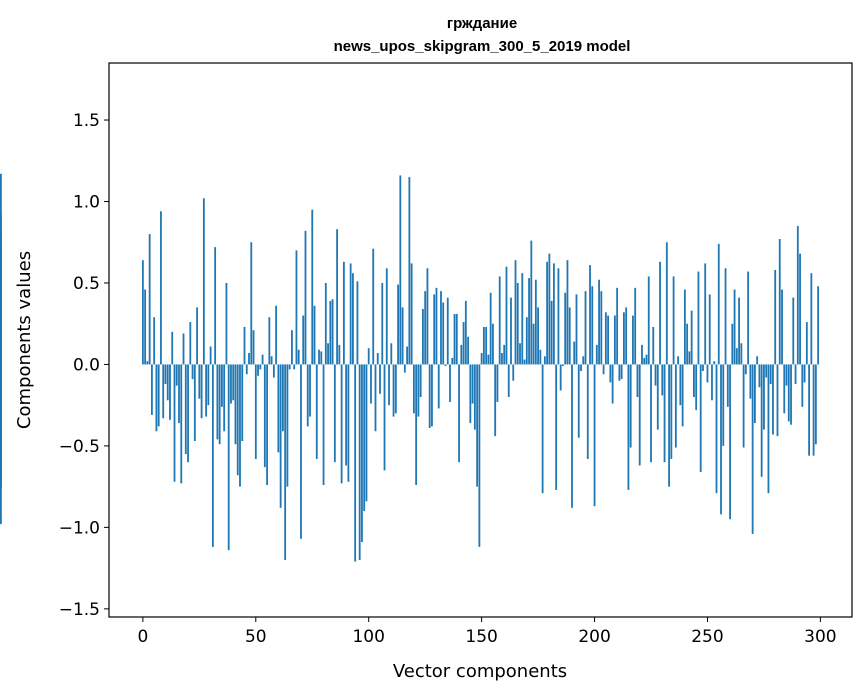 Image resolution: width=867 pixels, height=696 pixels. What do you see at coordinates (142, 637) in the screenshot?
I see `x-tick-label: 0` at bounding box center [142, 637].